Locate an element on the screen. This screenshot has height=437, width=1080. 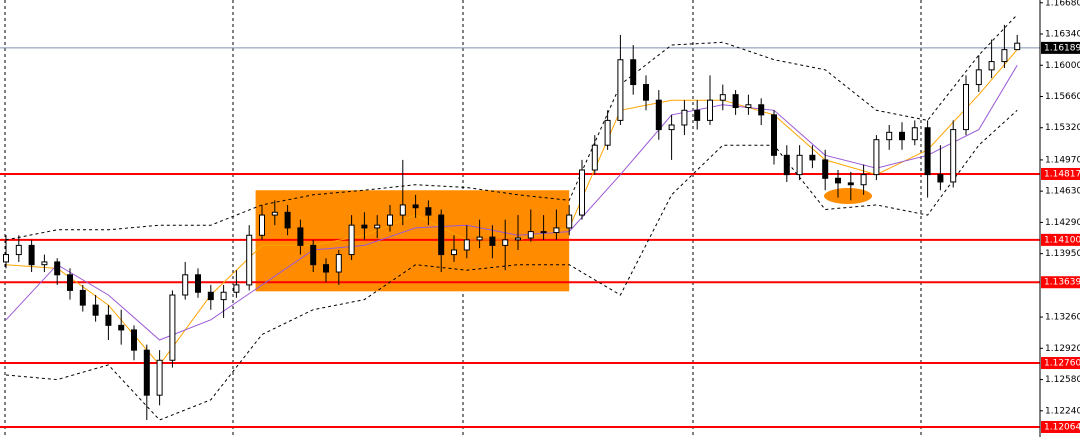
current-price-label: 1.16189 is located at coordinates (1062, 48).